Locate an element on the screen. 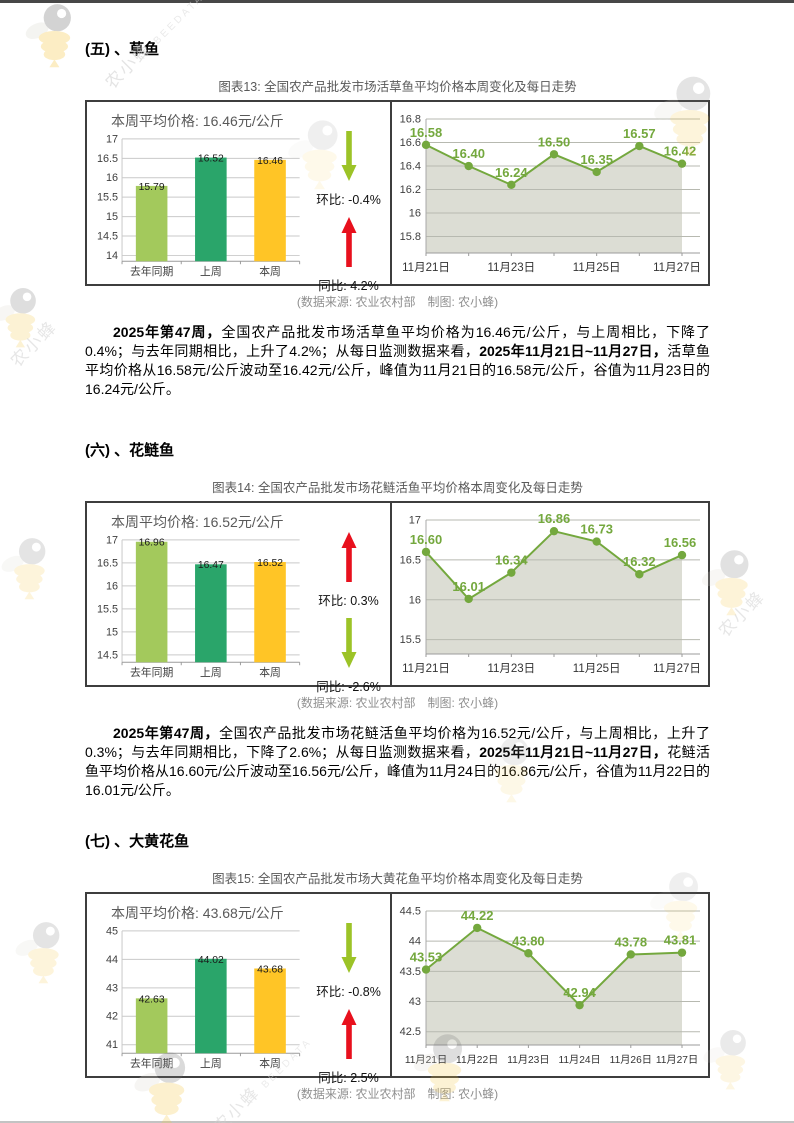  wow-change: 环比: -0.8% is located at coordinates (348, 992).